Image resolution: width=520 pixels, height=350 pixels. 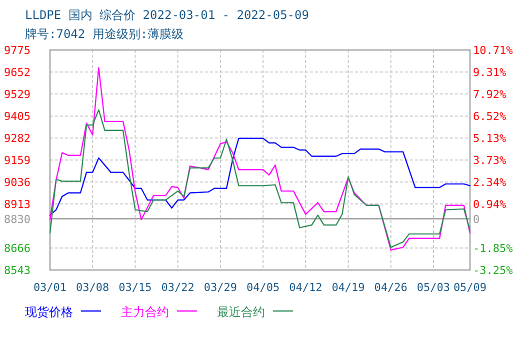 I want to click on y-tick-label: 8913, so click(x=17, y=204).